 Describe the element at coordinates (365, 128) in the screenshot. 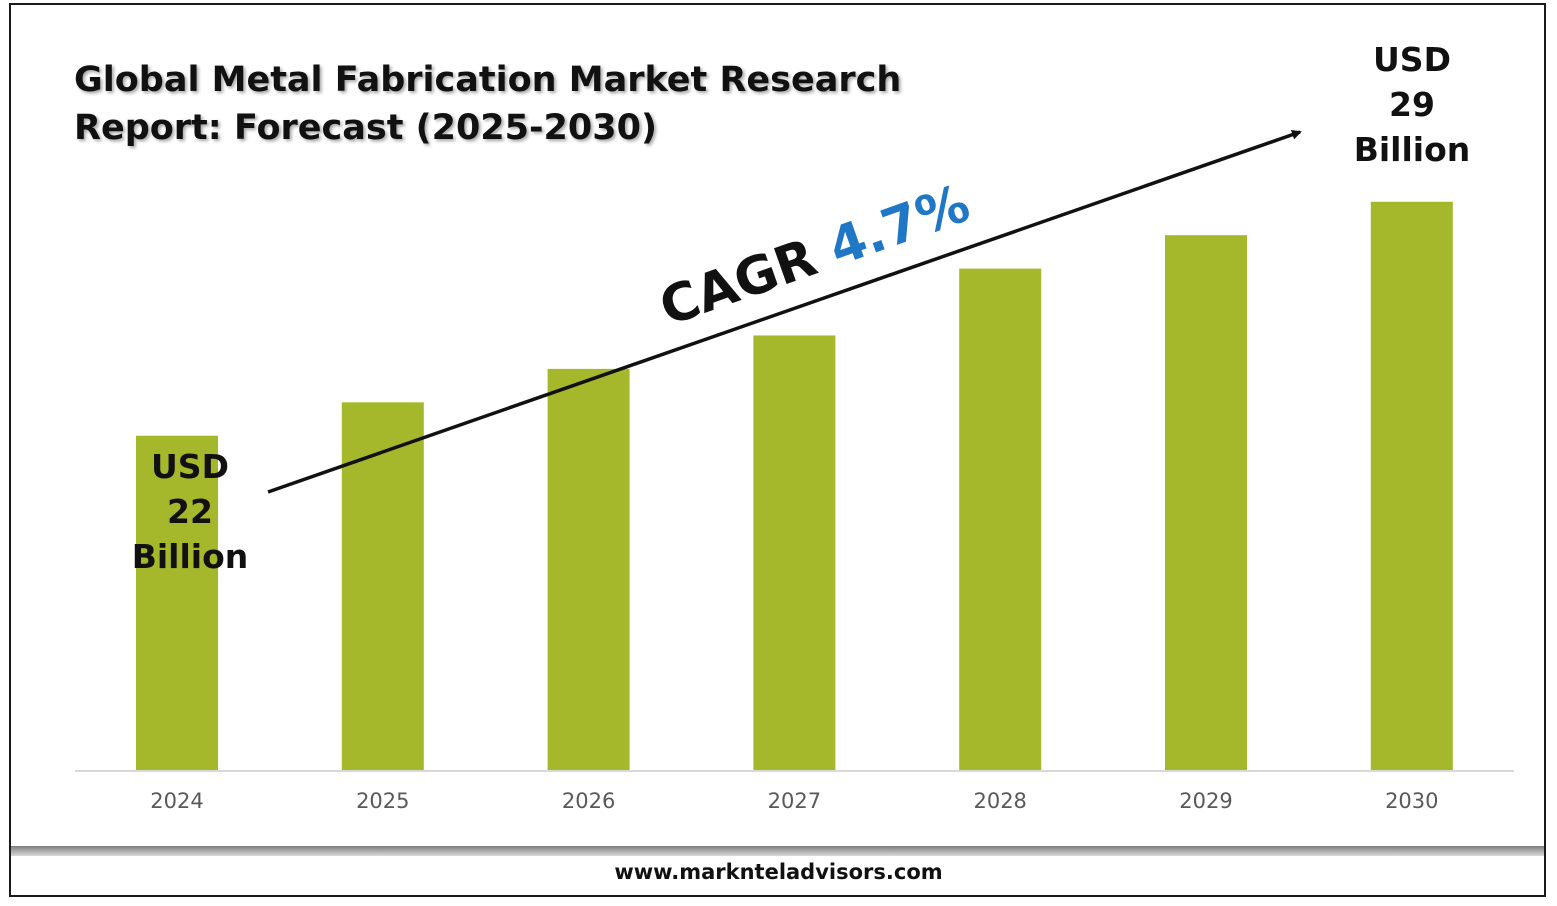

I see `chart-title-line-2: Report: Forecast (2025-2030)` at that location.